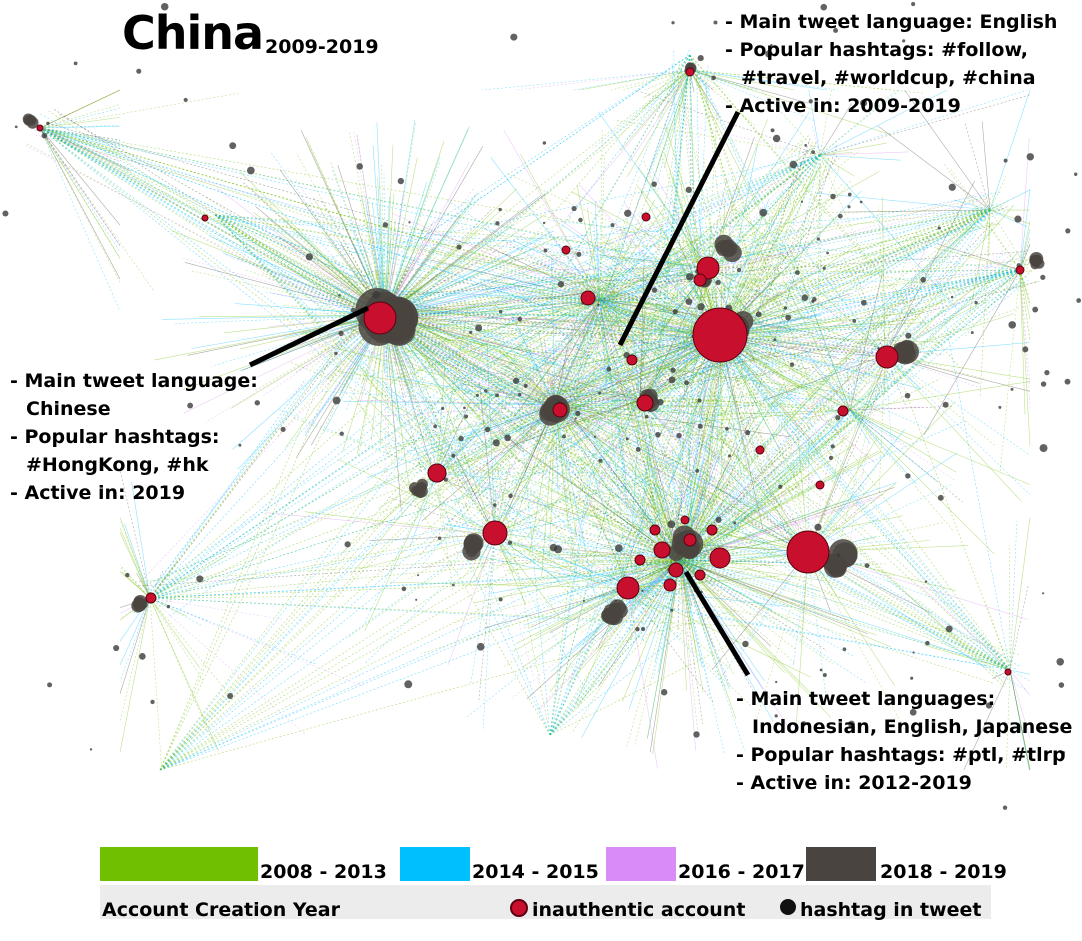  I want to click on legend-hashtag-label: hashtag in tweet, so click(891, 910).